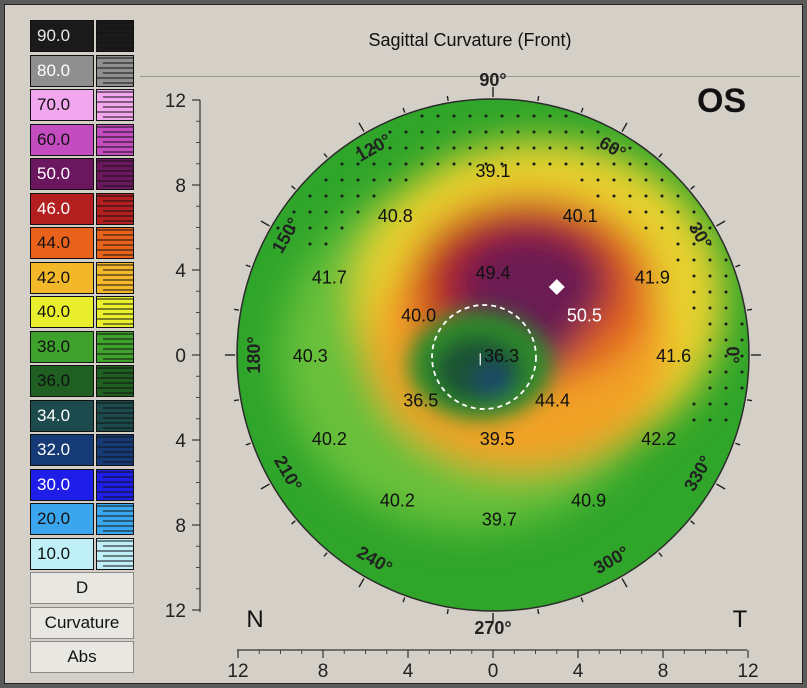  Describe the element at coordinates (556, 287) in the screenshot. I see `steep-point-marker` at that location.